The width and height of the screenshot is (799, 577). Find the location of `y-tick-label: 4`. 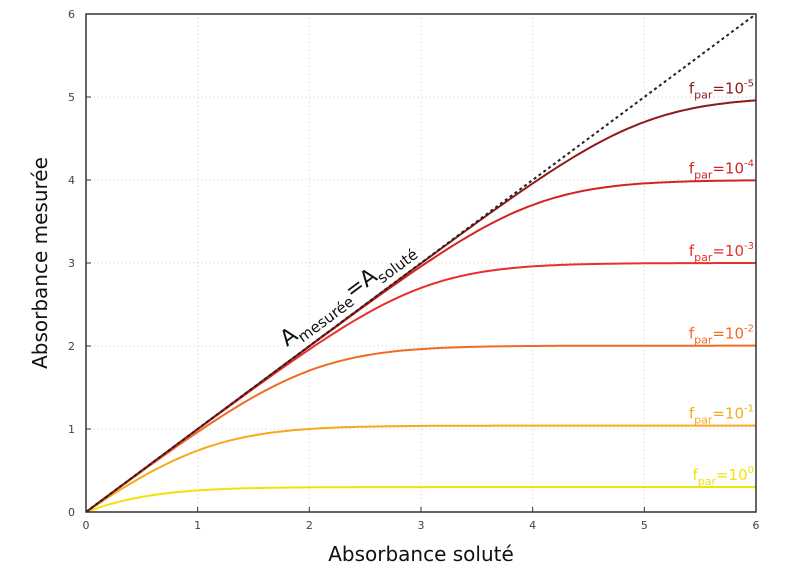

y-tick-label: 4 is located at coordinates (71, 180).